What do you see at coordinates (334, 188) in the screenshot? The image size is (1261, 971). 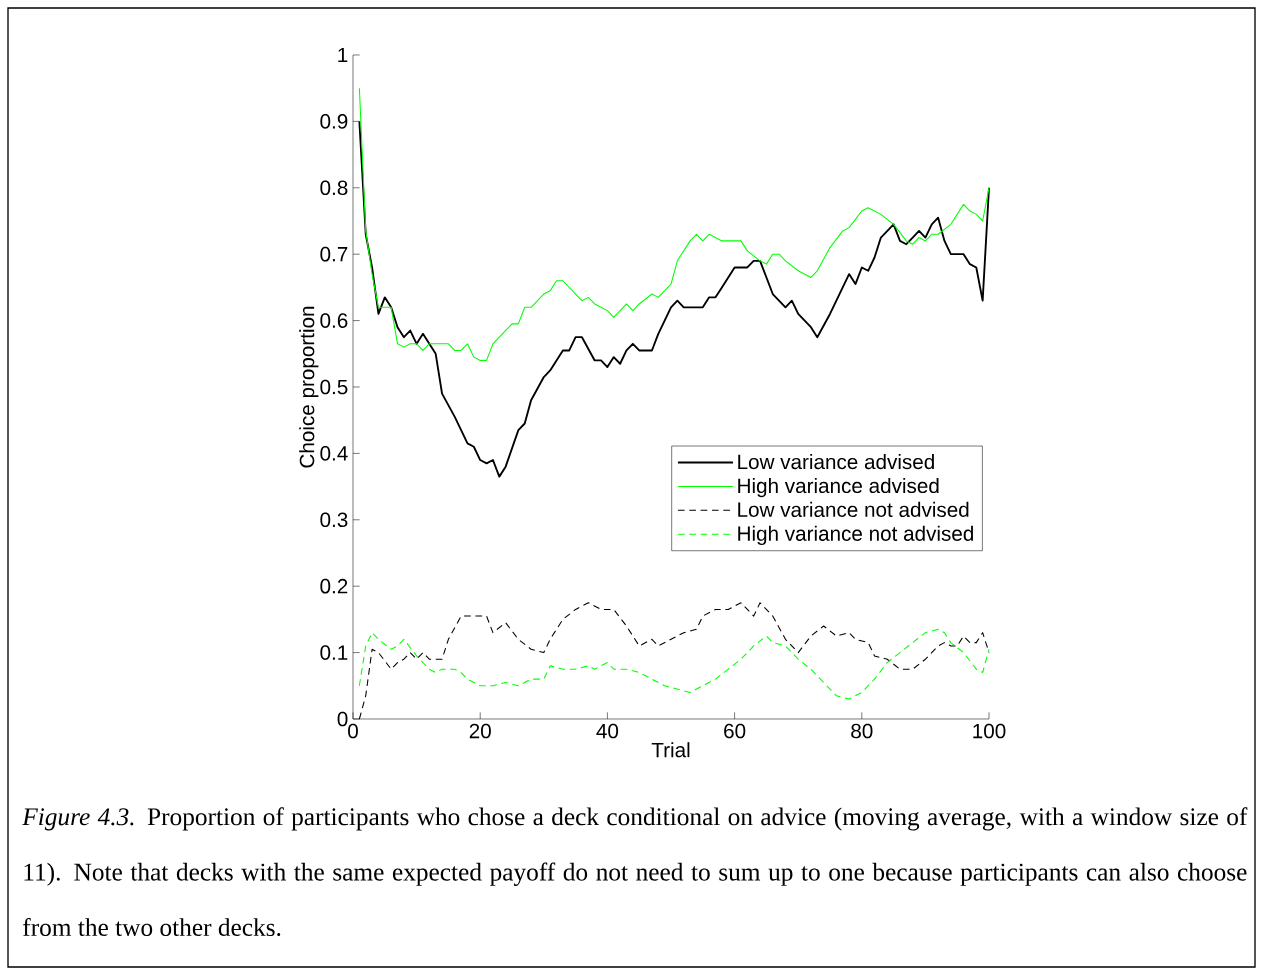 I see `y-tick-label: 0.8` at bounding box center [334, 188].